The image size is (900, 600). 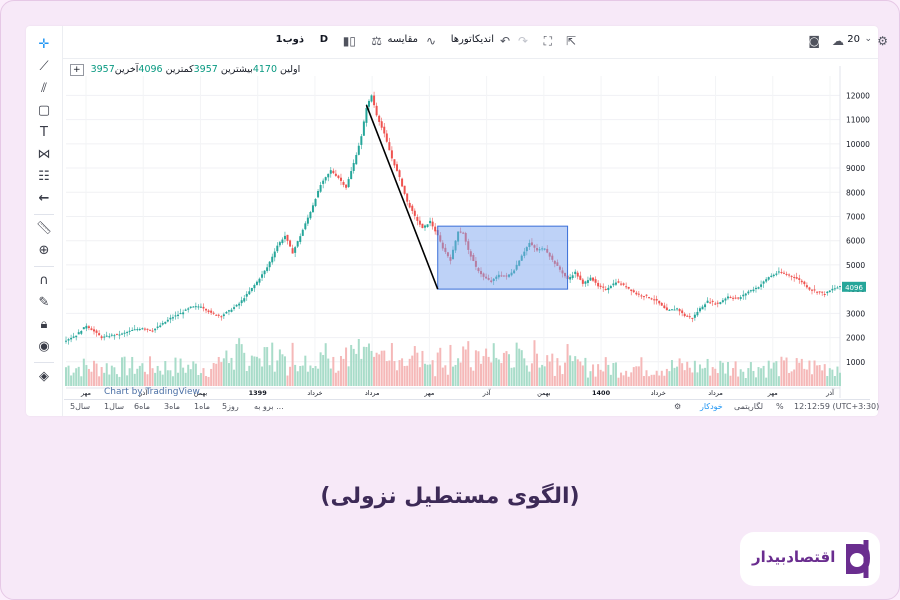 What do you see at coordinates (44, 198) in the screenshot?
I see `back-arrow-icon: ←` at bounding box center [44, 198].